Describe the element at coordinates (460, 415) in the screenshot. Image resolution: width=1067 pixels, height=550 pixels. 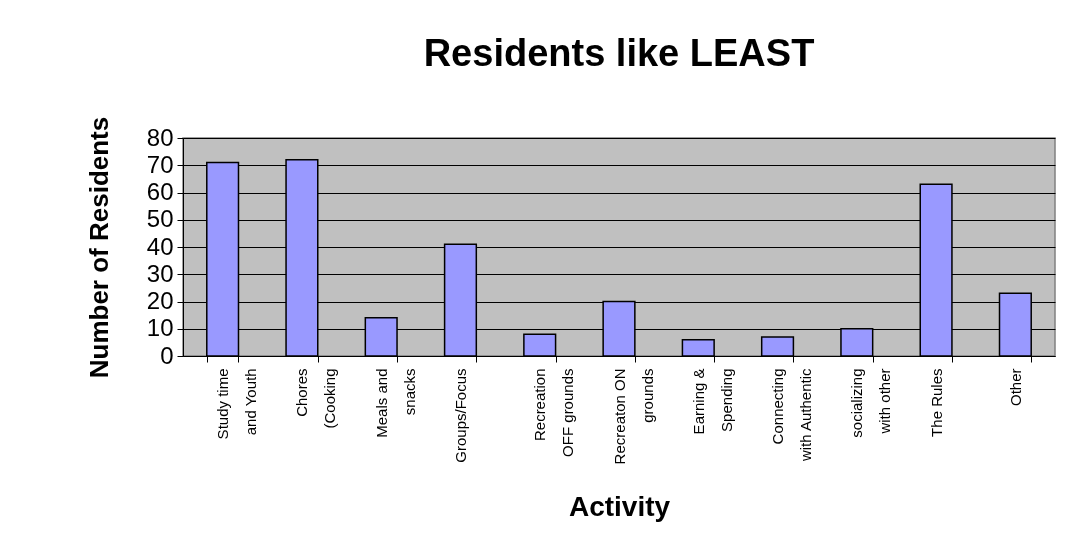
I see `x-tick-label: Groups/Focus` at that location.